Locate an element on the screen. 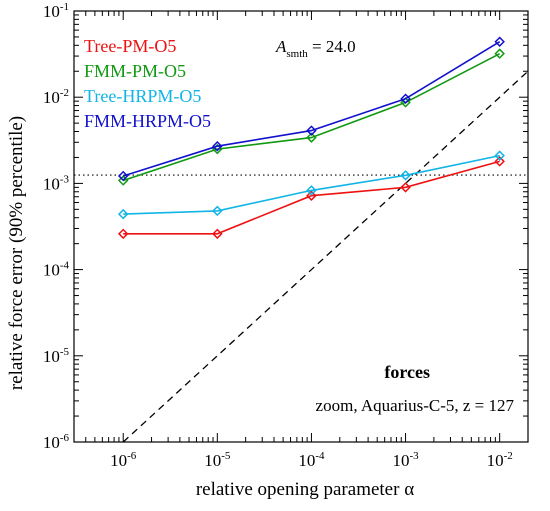 The height and width of the screenshot is (511, 550). run-label: zoom, Aquarius-C-5, z = 127 is located at coordinates (415, 405).